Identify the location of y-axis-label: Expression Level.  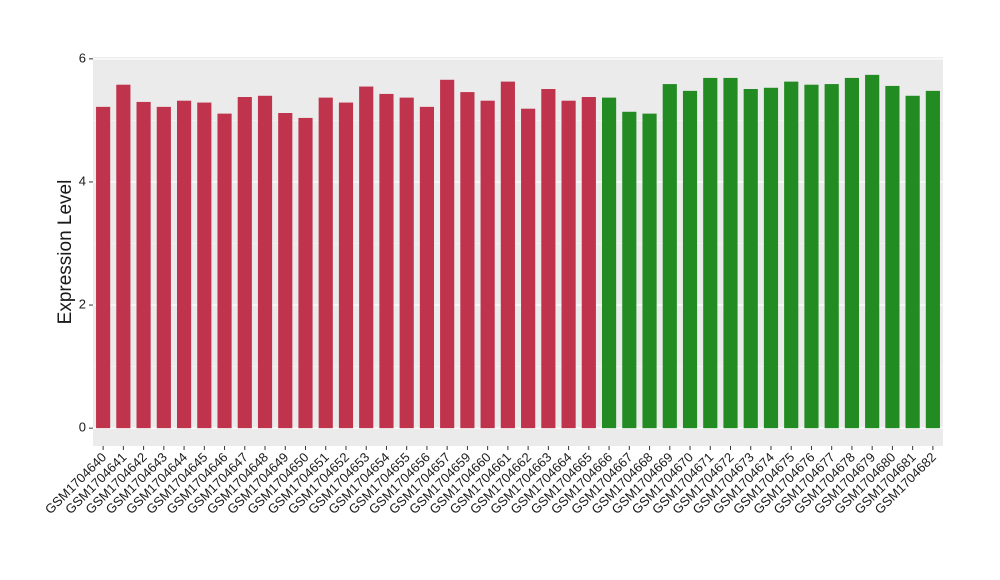
(65, 252).